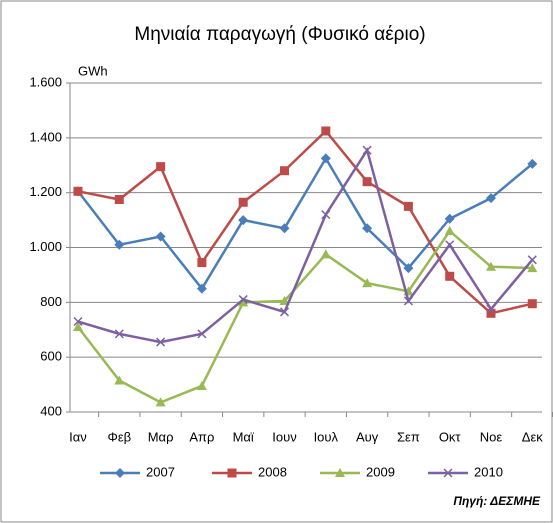 The width and height of the screenshot is (553, 523). Describe the element at coordinates (408, 436) in the screenshot. I see `x-tick-label: Σεπ` at that location.